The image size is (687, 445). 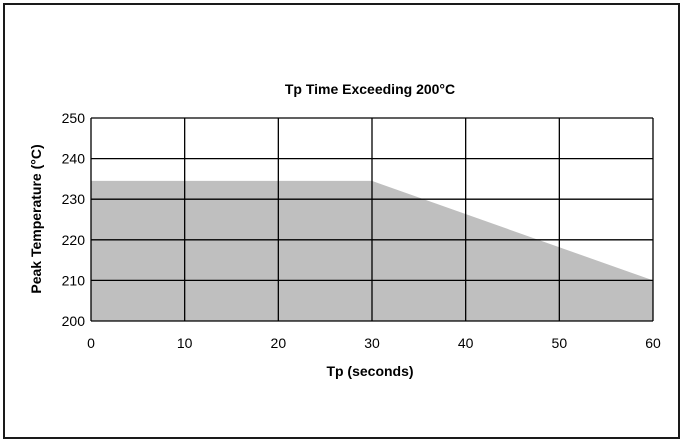 I want to click on x-tick-labels: 0 10 20 30 40 50 60, so click(x=374, y=343).